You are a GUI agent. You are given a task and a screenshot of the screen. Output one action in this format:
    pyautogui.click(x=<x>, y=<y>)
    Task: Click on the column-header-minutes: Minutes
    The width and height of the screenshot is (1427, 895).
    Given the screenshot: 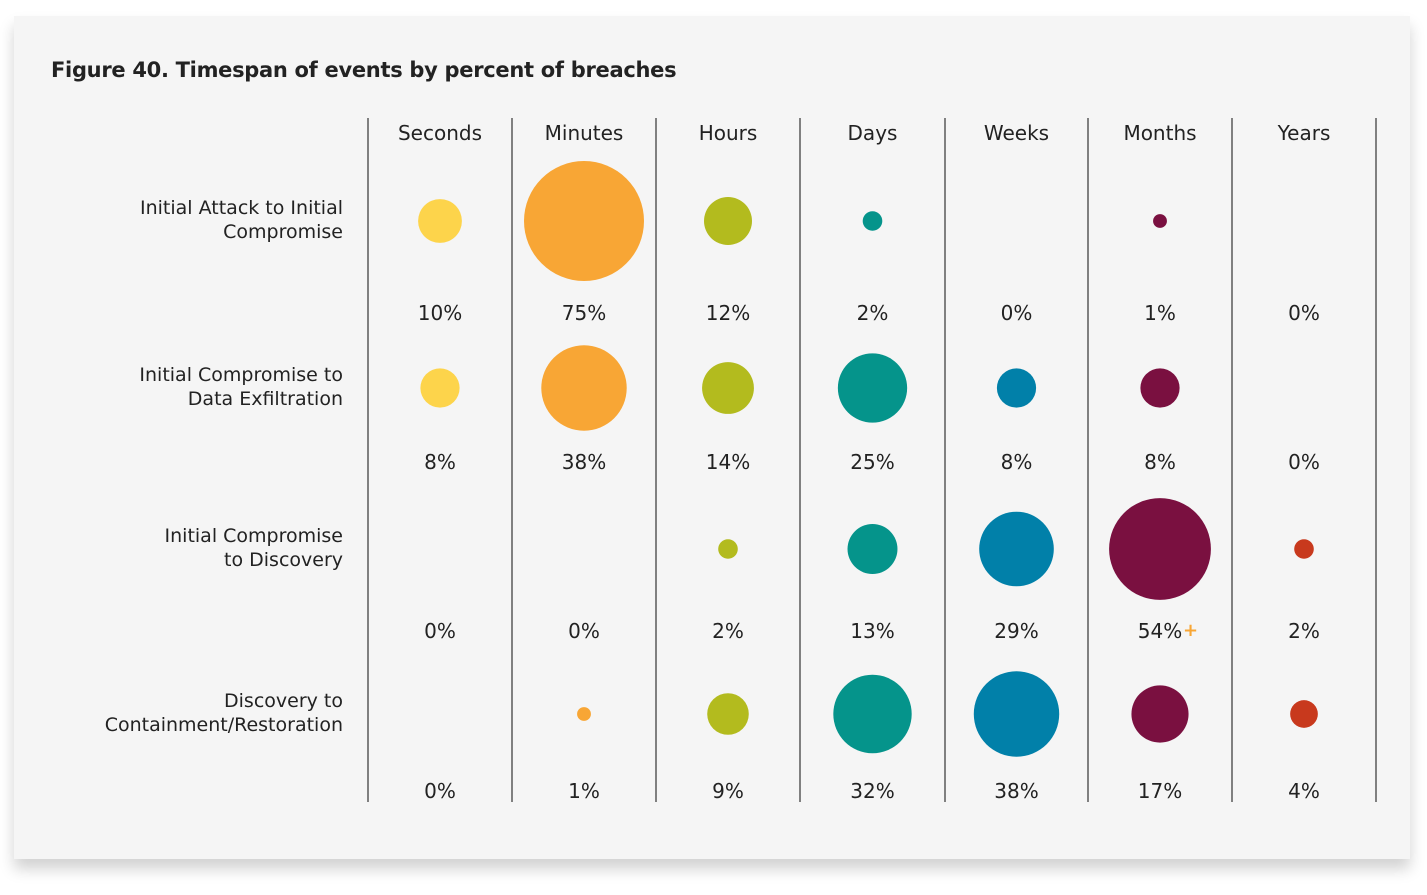 What is the action you would take?
    pyautogui.click(x=584, y=133)
    